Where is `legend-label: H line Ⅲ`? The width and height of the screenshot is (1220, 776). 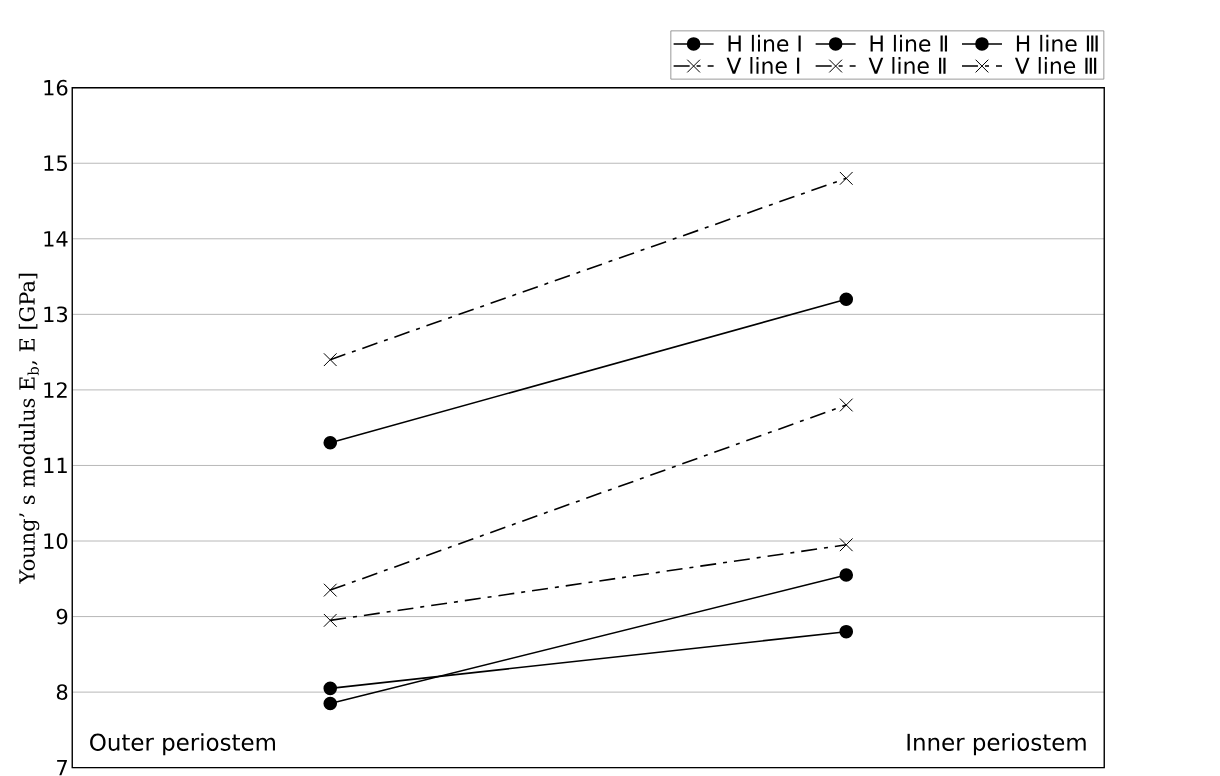 legend-label: H line Ⅲ is located at coordinates (1057, 43).